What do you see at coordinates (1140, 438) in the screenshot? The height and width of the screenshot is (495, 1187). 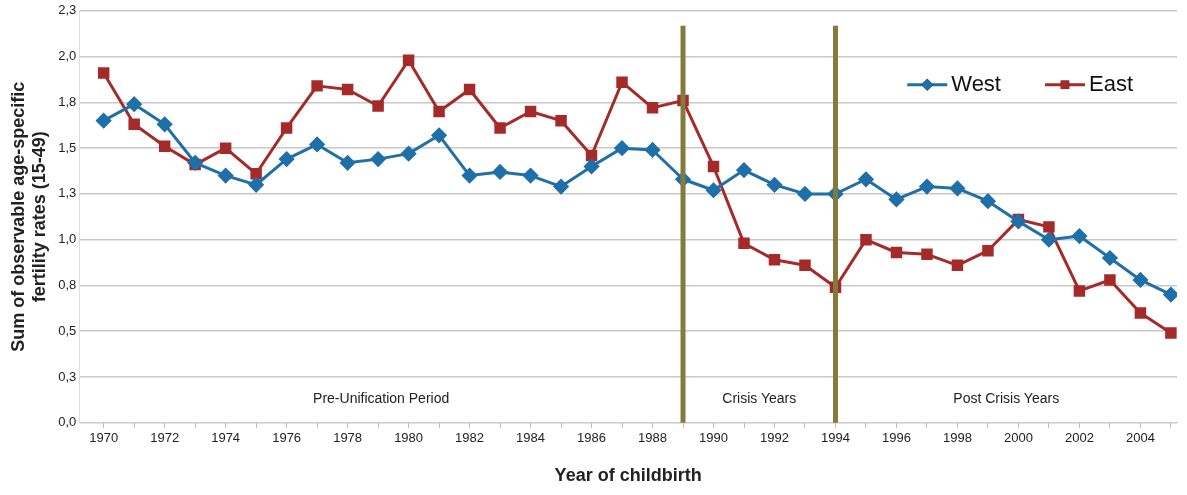 I see `x-tick-label: 2004` at bounding box center [1140, 438].